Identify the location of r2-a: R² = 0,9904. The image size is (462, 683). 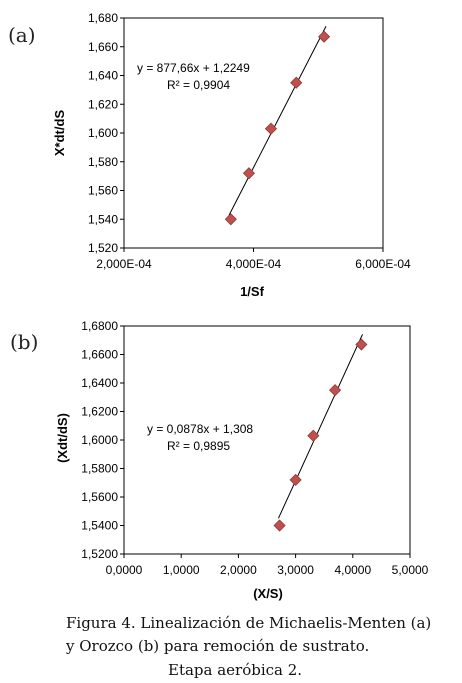
(198, 85).